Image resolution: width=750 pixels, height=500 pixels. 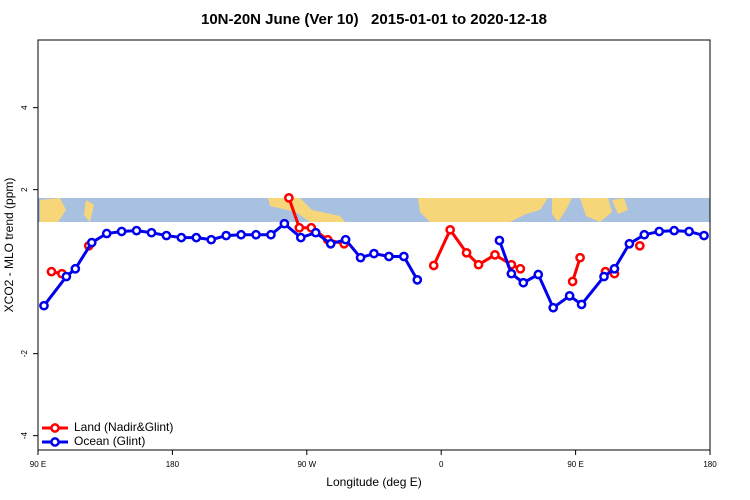 I want to click on legend-label: Ocean (Glint), so click(x=109, y=441).